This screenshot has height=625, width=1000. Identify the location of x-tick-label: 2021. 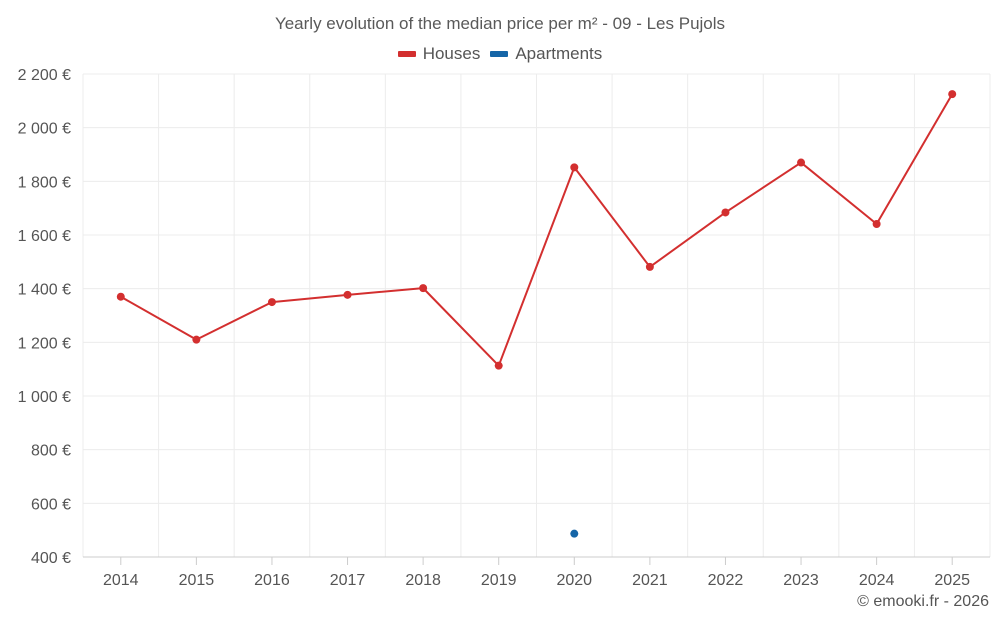
(650, 580).